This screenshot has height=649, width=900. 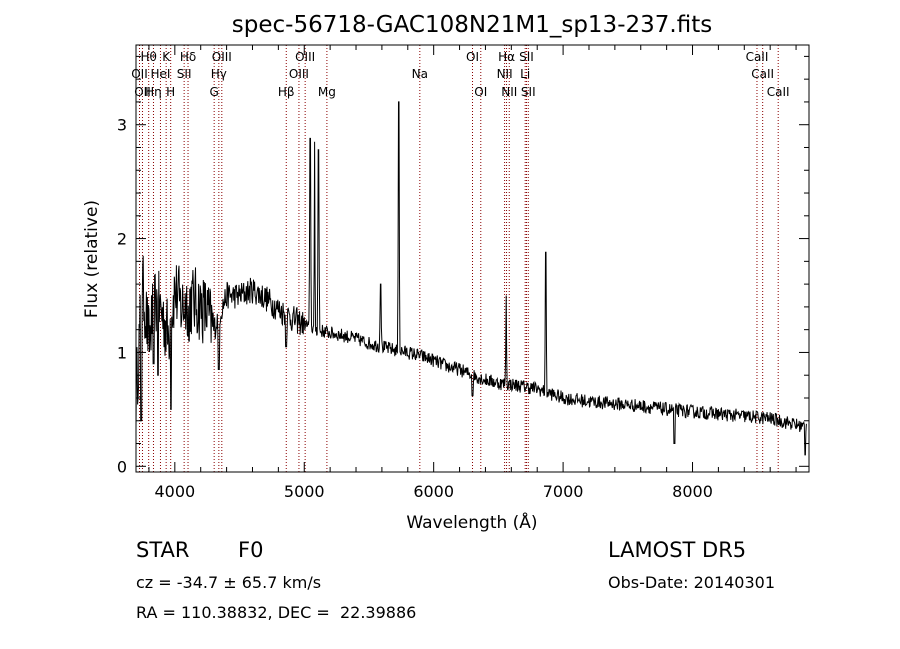 What do you see at coordinates (163, 550) in the screenshot?
I see `object-class: STAR` at bounding box center [163, 550].